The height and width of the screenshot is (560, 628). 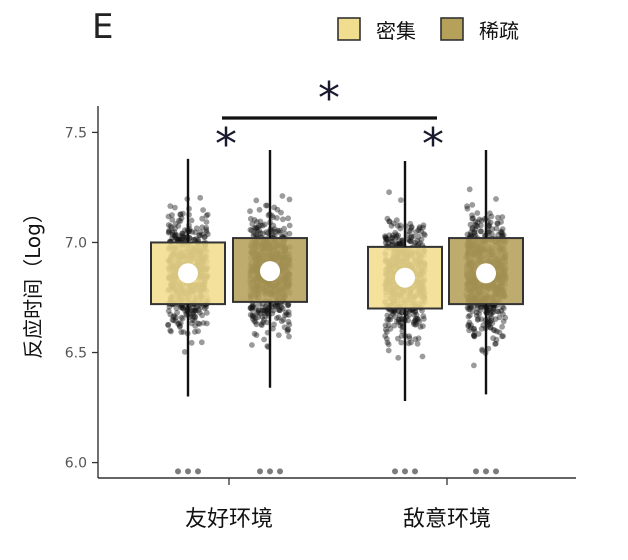 What do you see at coordinates (33, 281) in the screenshot?
I see `y-axis-label: 反应时间（Log）` at bounding box center [33, 281].